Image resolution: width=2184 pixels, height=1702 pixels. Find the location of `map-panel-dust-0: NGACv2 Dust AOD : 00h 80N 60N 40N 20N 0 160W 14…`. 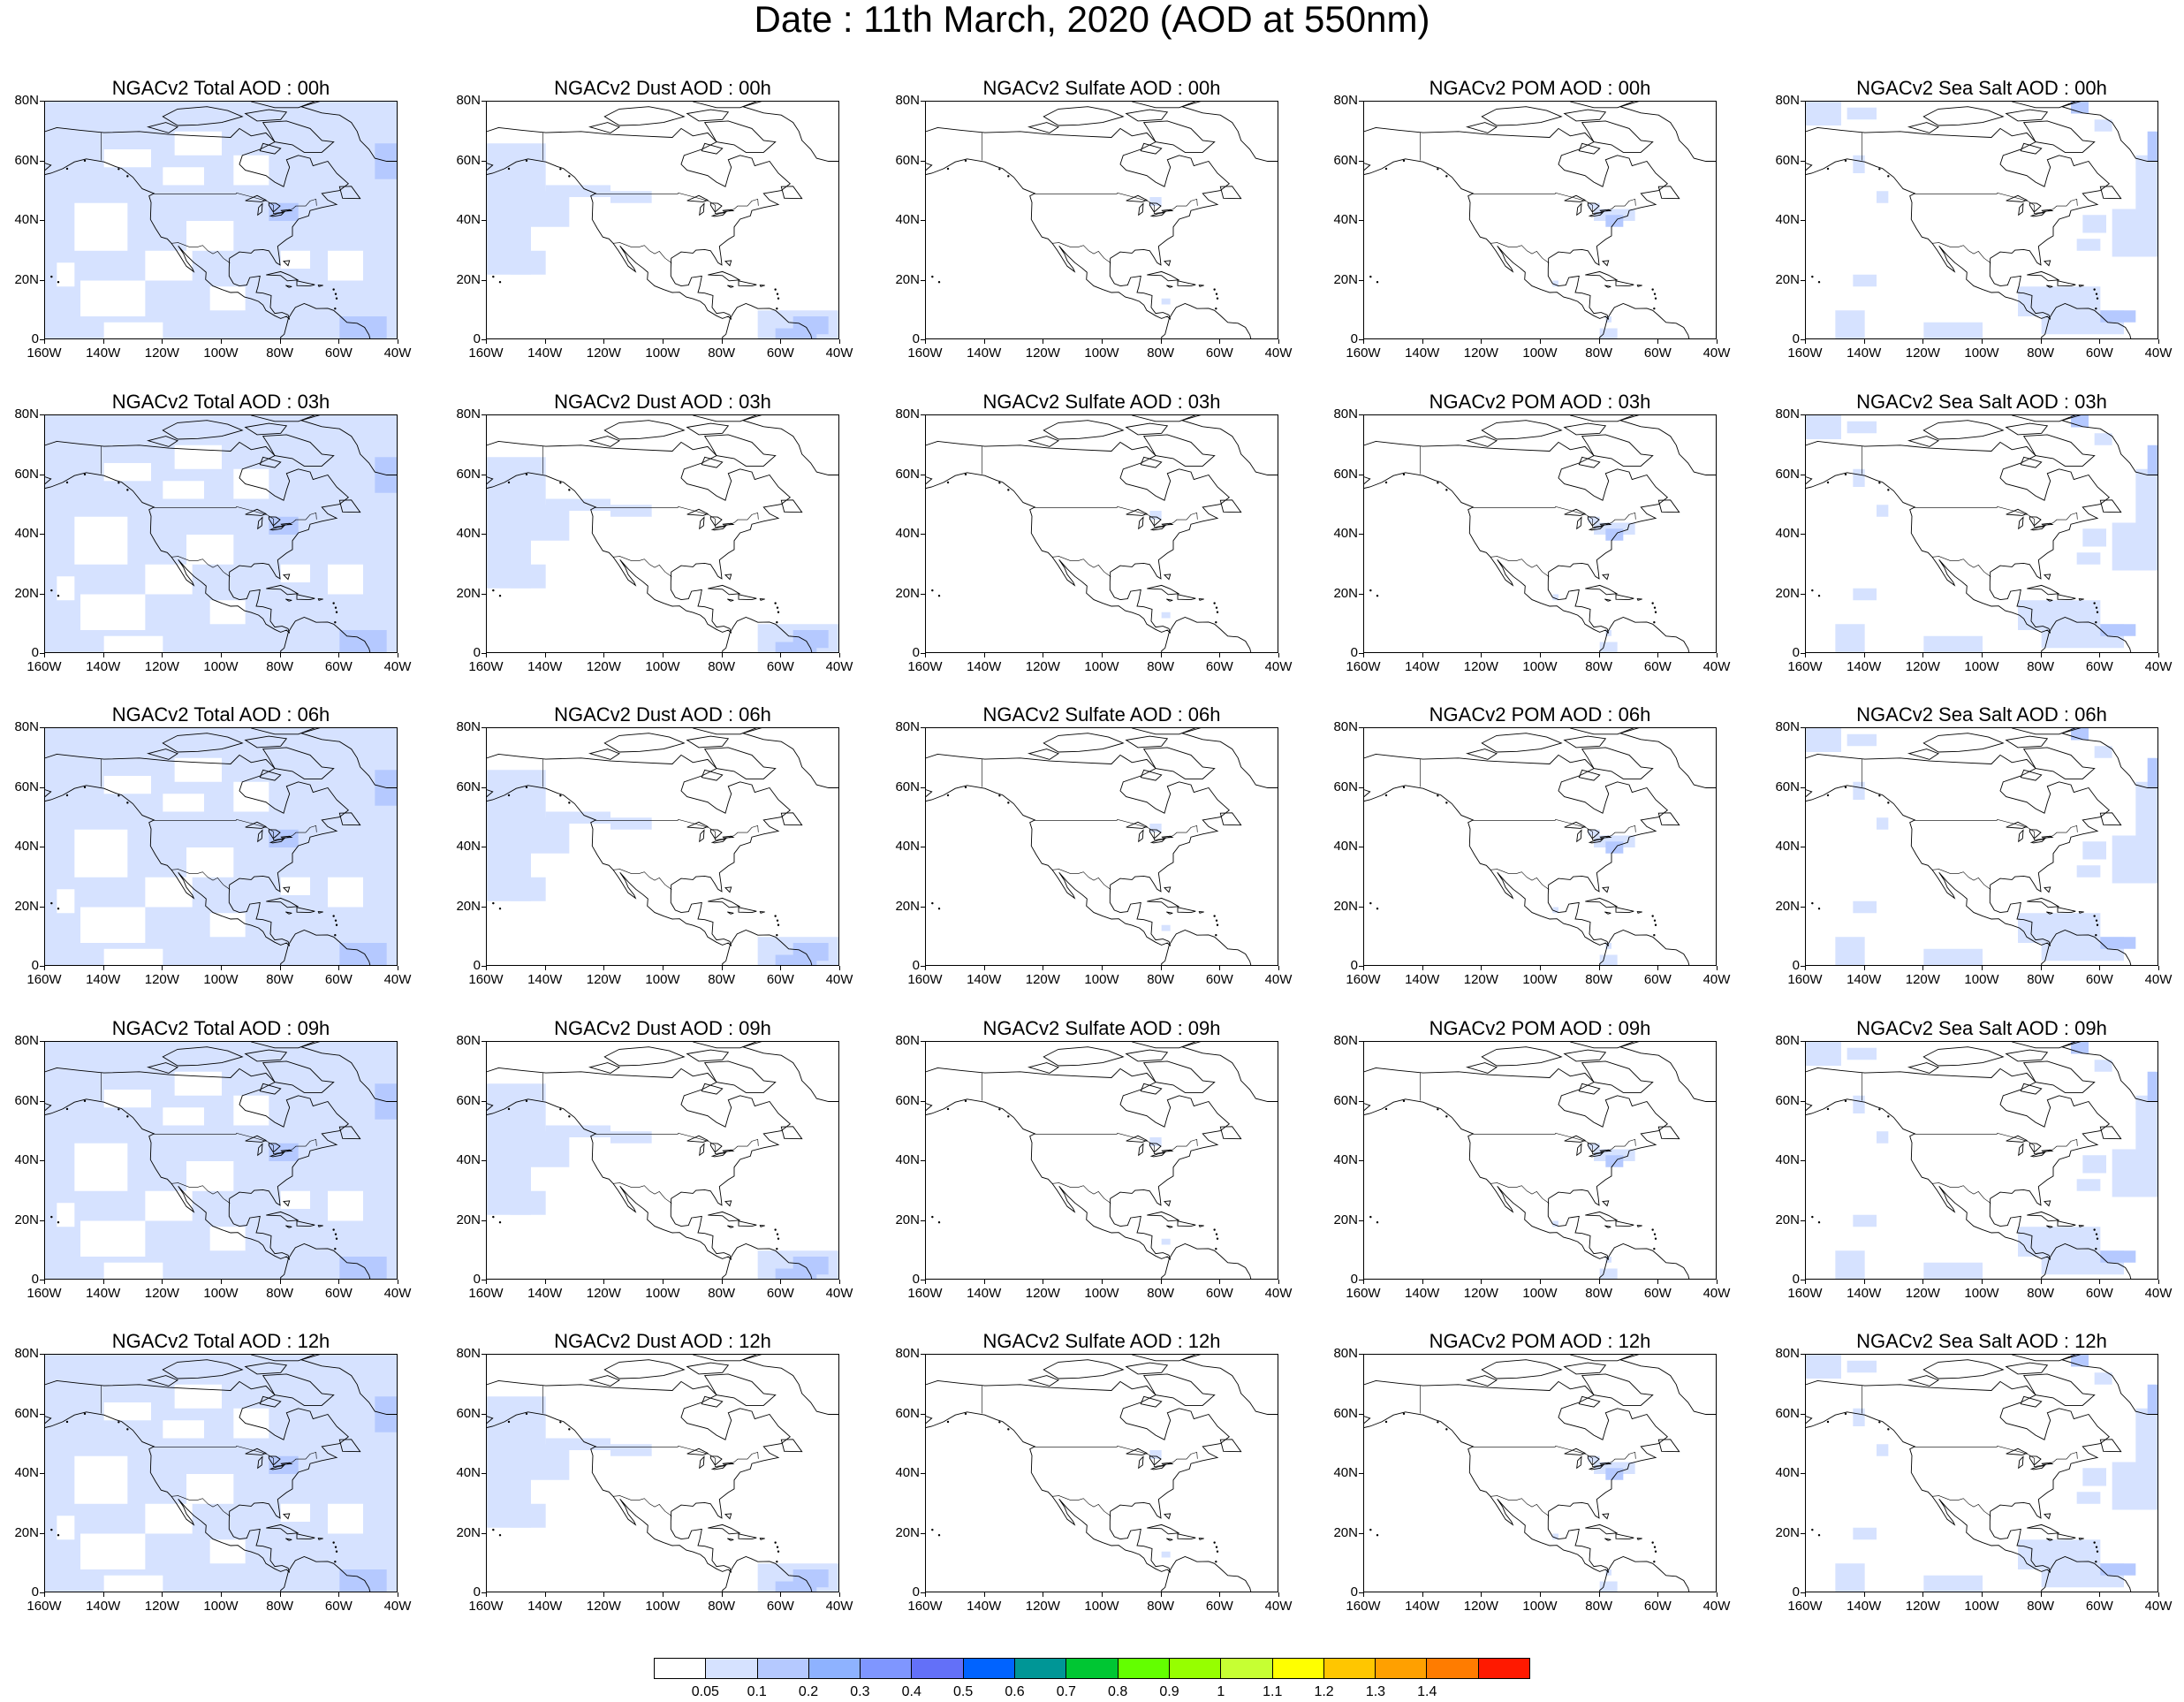

map-panel-dust-0: NGACv2 Dust AOD : 00h 80N 60N 40N 20N 0 160W 14… is located at coordinates (662, 233).